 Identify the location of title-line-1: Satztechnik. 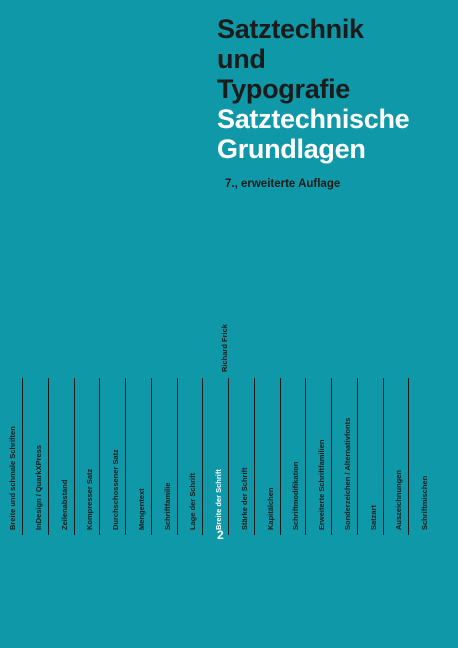
(290, 29).